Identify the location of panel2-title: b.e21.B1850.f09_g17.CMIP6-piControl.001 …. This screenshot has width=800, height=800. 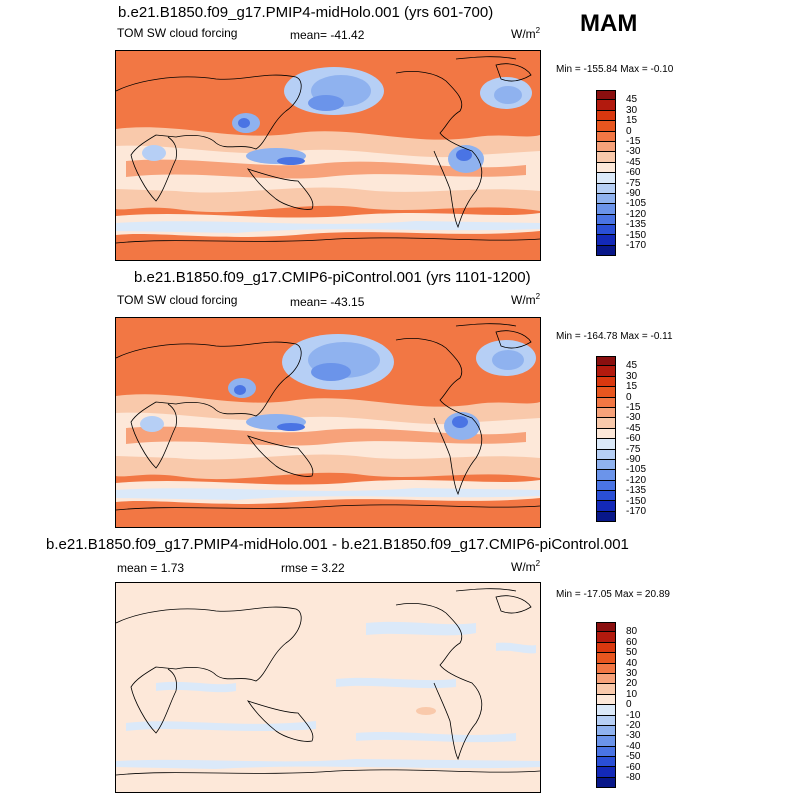
(332, 277).